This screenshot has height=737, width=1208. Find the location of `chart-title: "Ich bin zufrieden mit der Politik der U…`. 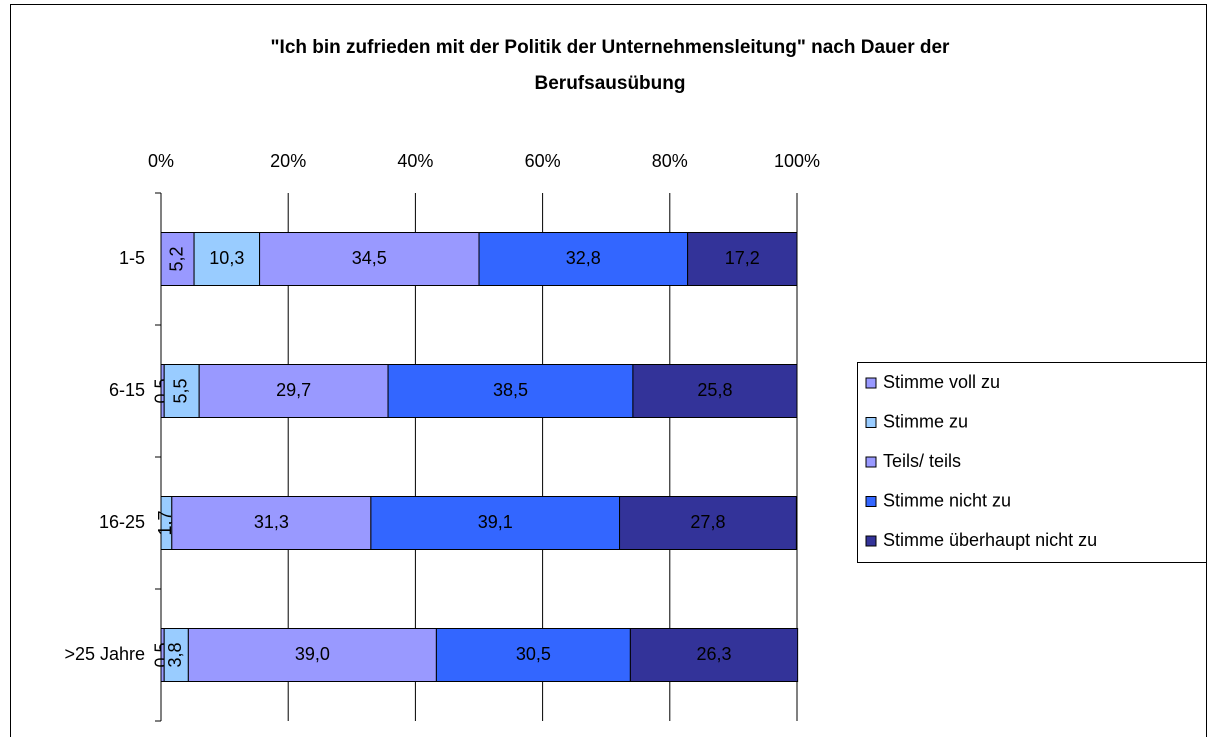

chart-title: "Ich bin zufrieden mit der Politik der U… is located at coordinates (611, 65).